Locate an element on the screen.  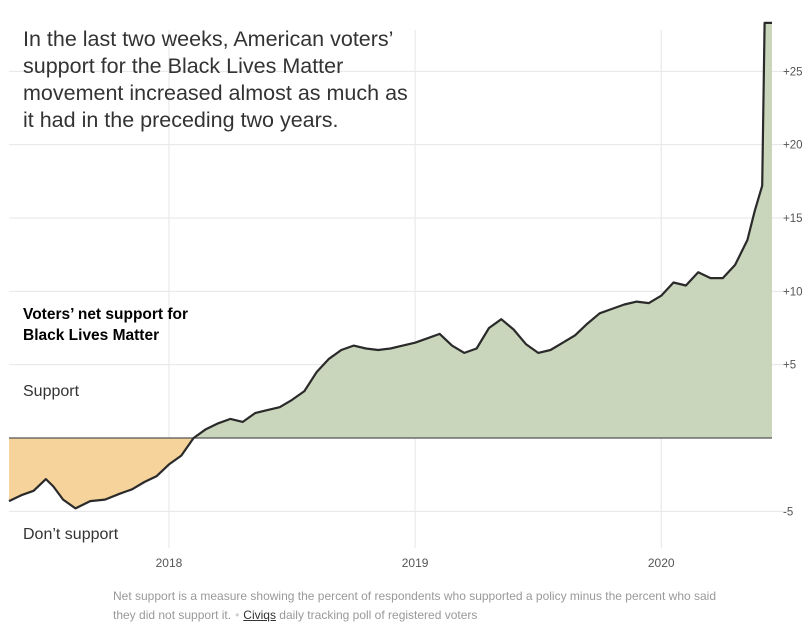
y-tick-label: -5 is located at coordinates (788, 512).